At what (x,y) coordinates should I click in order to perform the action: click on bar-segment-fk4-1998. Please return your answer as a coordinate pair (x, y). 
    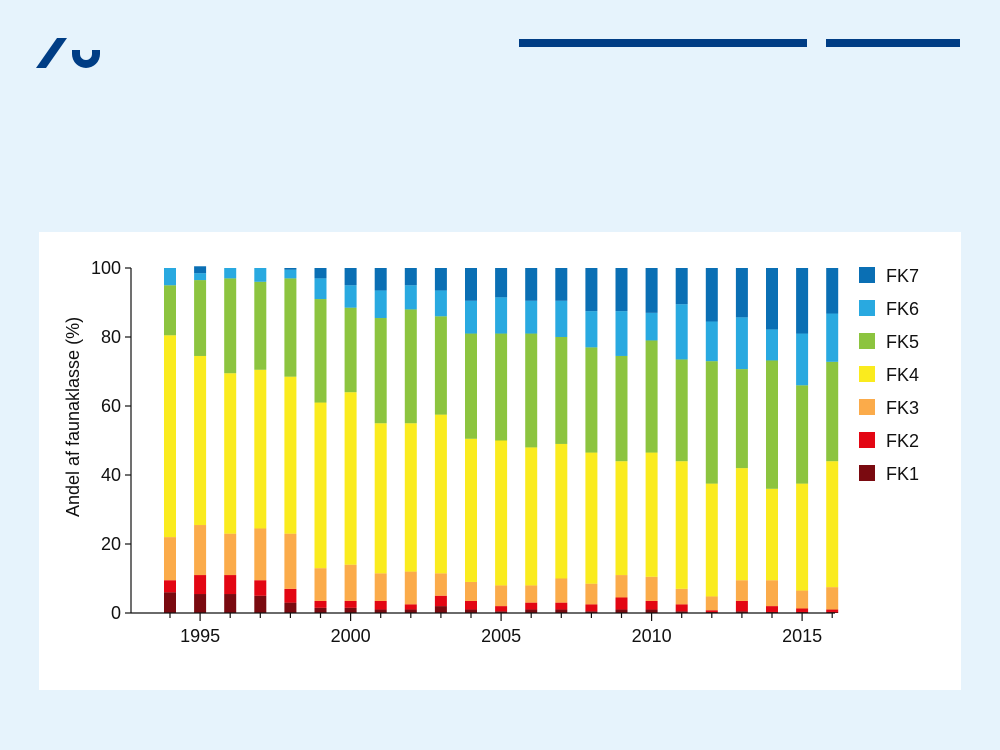
    Looking at the image, I should click on (290, 455).